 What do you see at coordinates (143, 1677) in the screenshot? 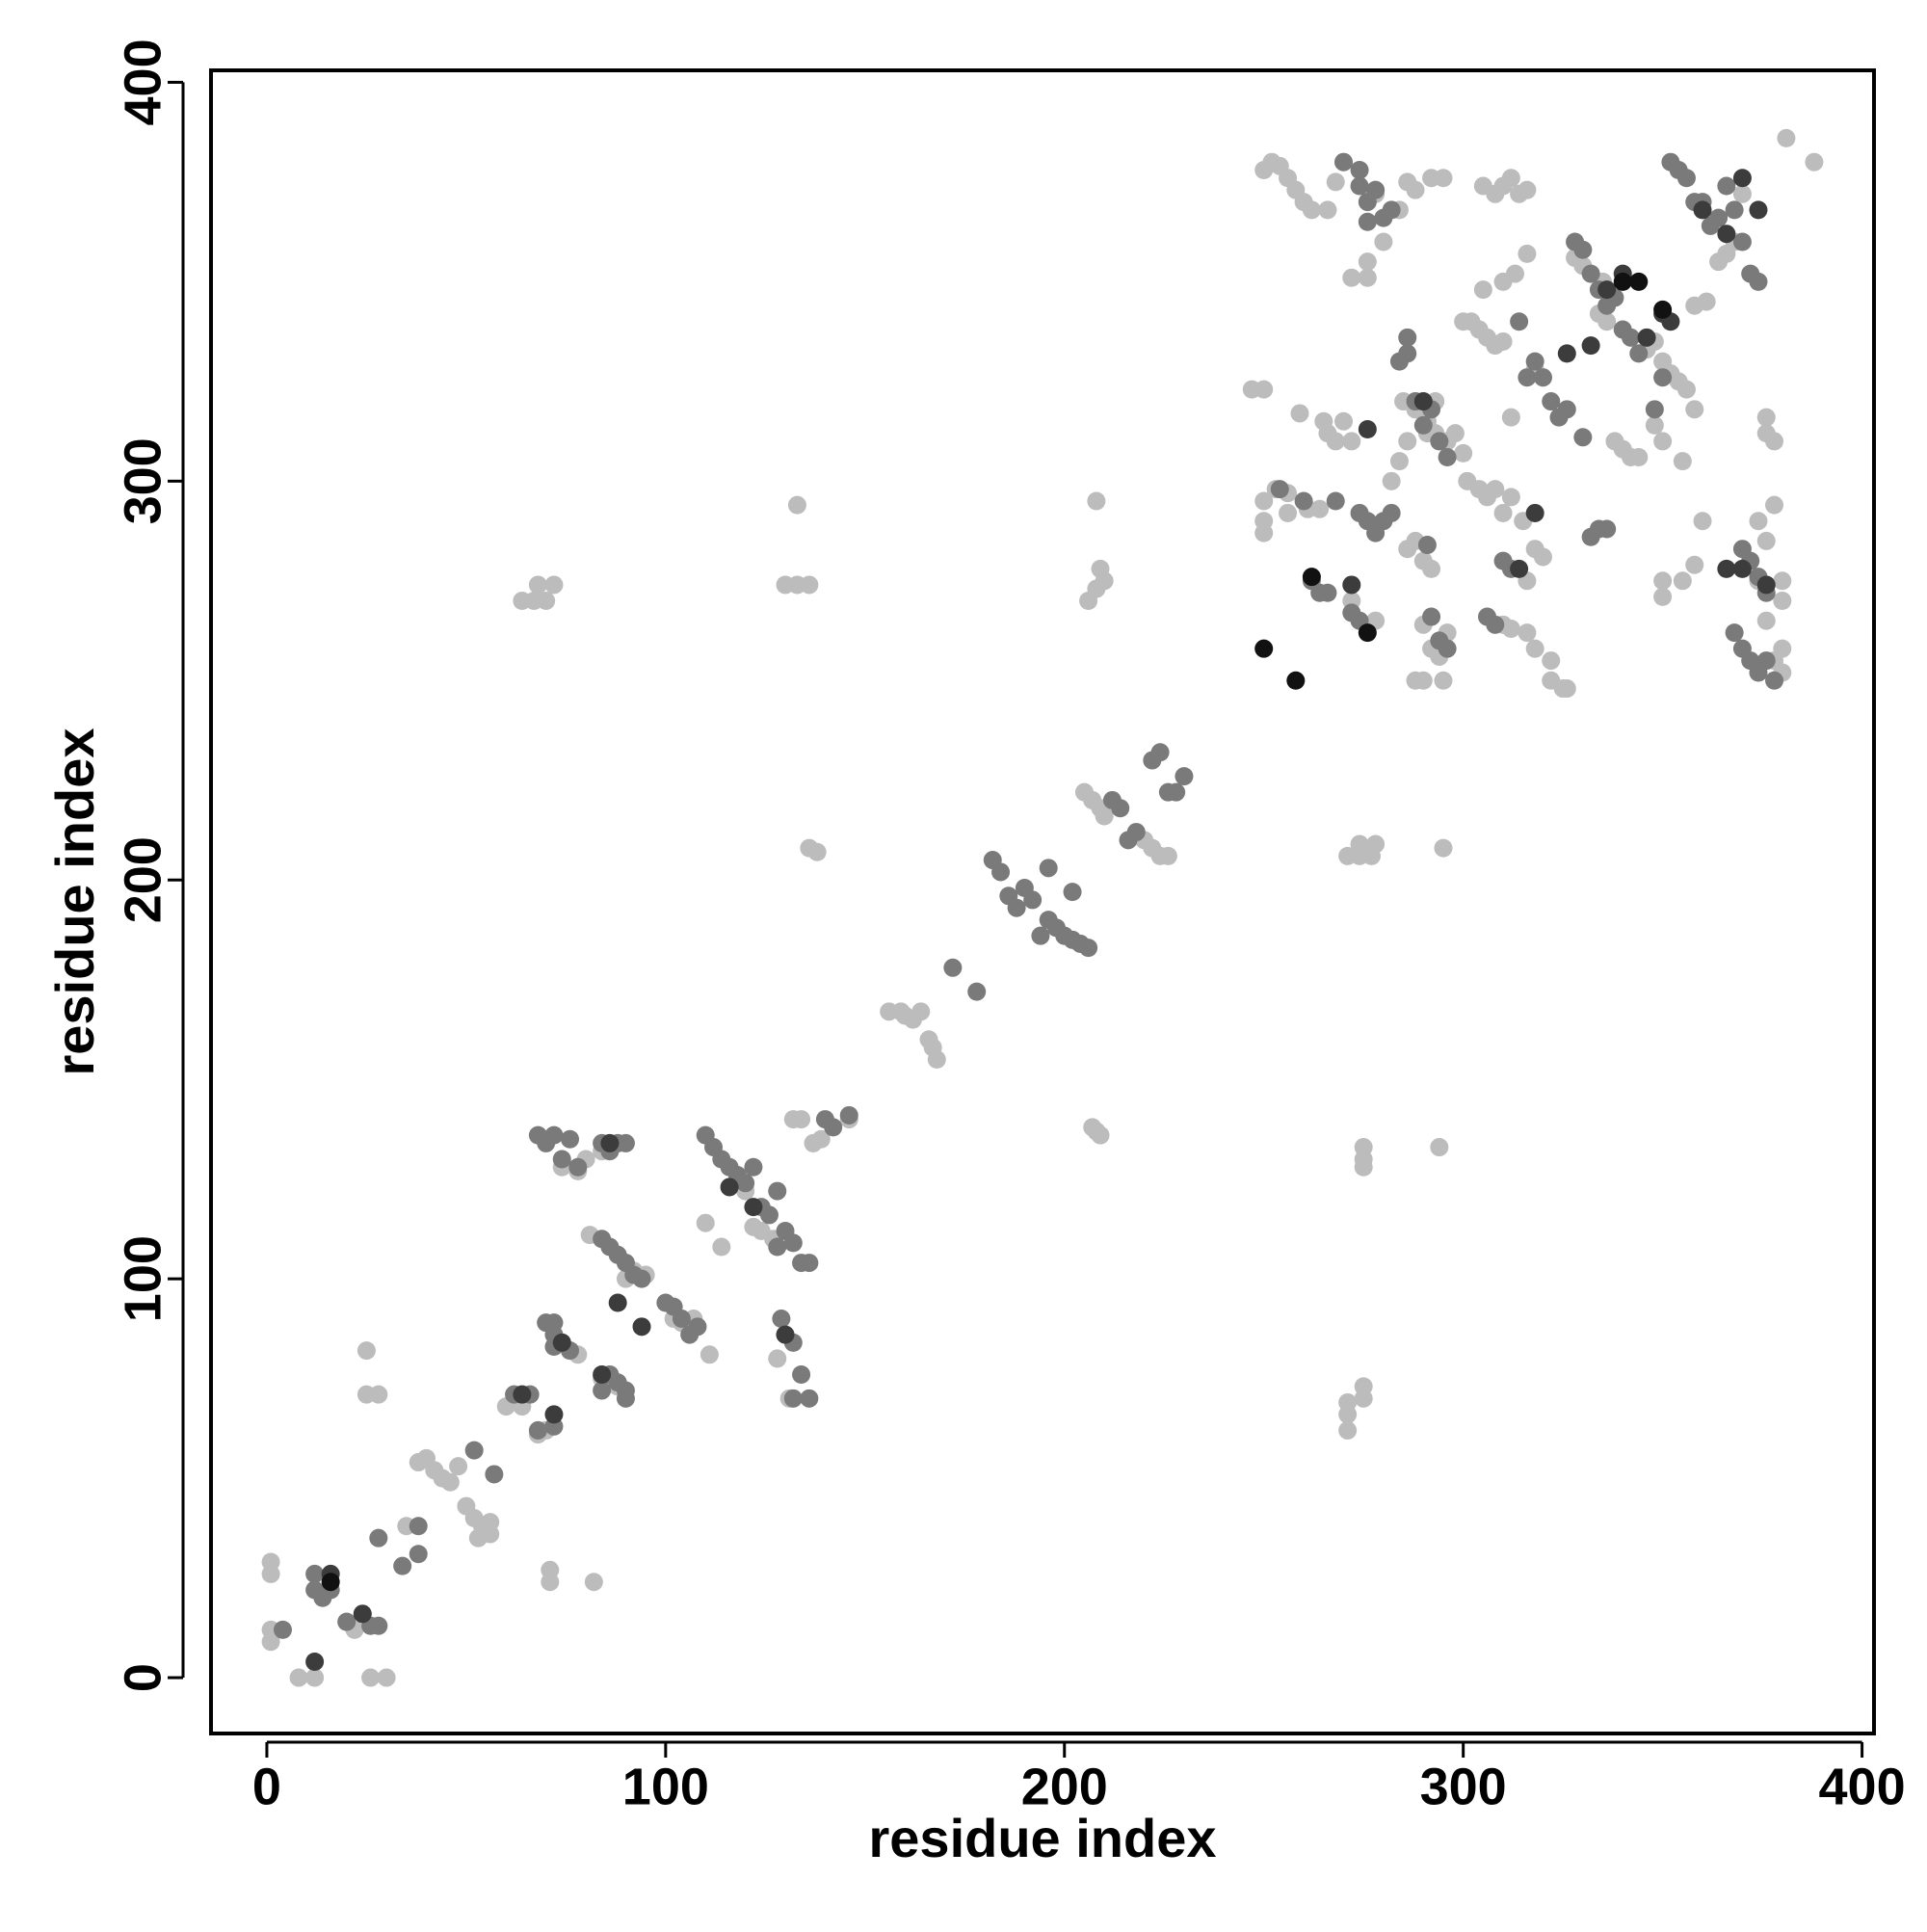
I see `y-tick-label: 0` at bounding box center [143, 1677].